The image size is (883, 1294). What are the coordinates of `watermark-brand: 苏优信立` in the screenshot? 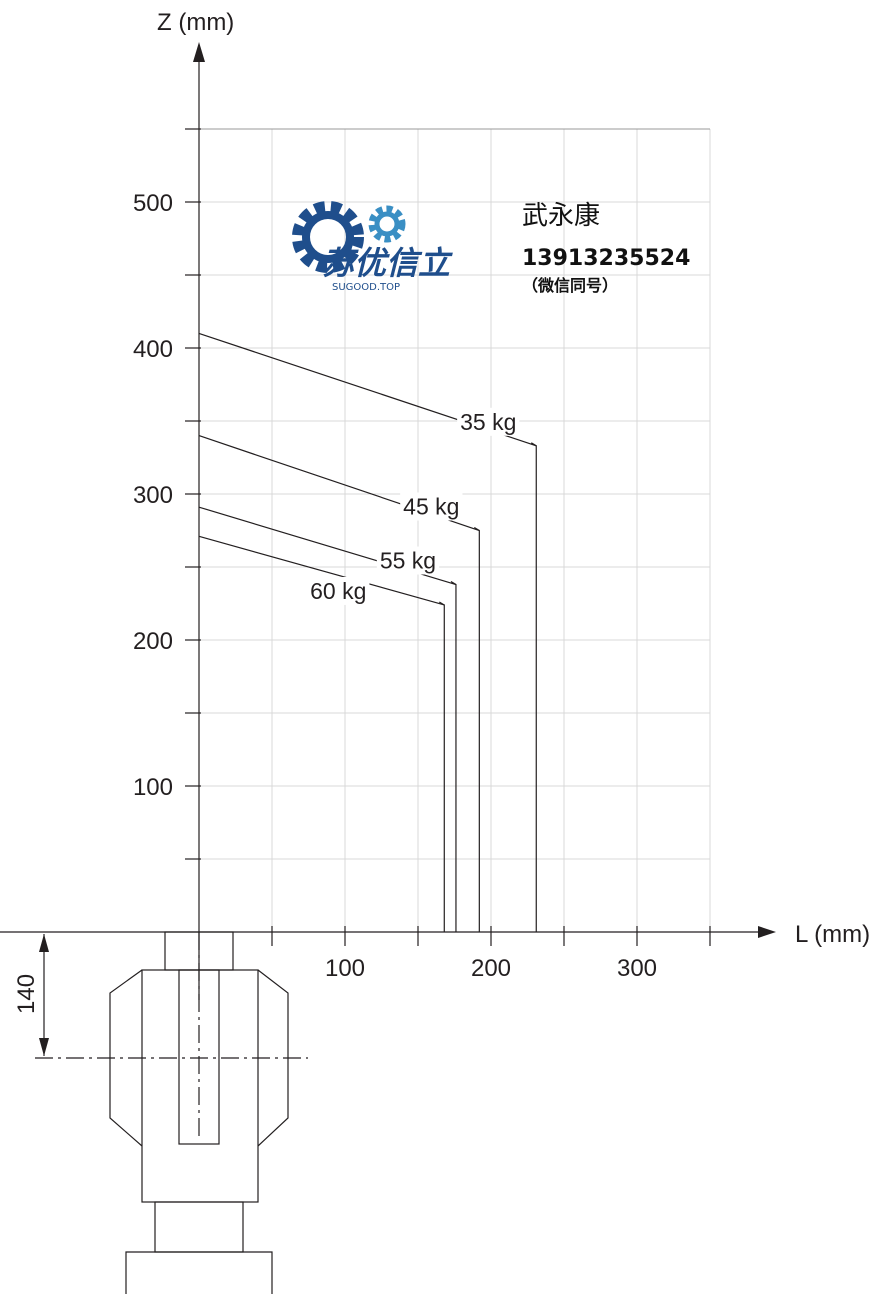 It's located at (387, 263).